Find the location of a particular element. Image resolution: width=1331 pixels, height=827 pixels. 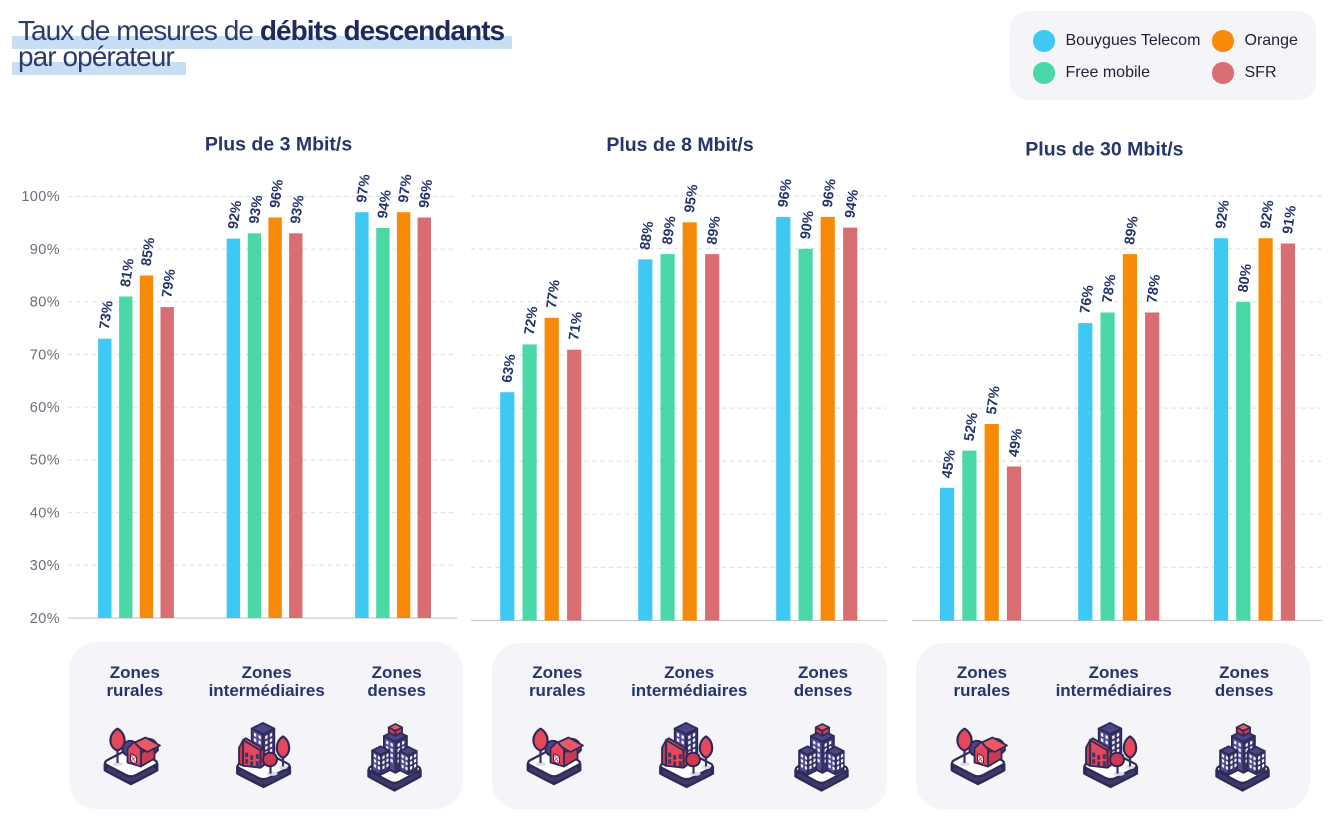

svg-text: Plus de 30 Mbit/s is located at coordinates (1104, 149).